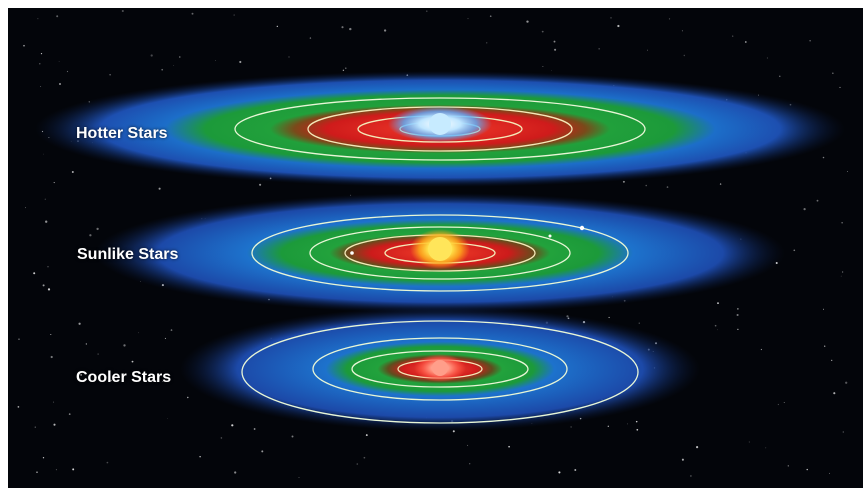  What do you see at coordinates (122, 133) in the screenshot?
I see `hotter-stars-label: Hotter Stars` at bounding box center [122, 133].